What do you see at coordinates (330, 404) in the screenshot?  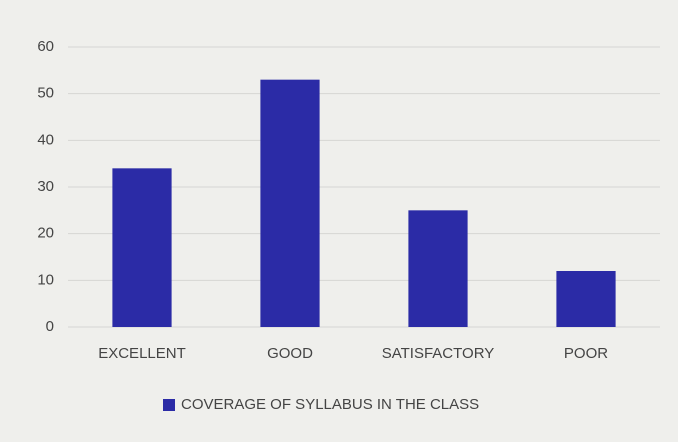 I see `legend-label: COVERAGE OF SYLLABUS IN THE CLASS` at bounding box center [330, 404].